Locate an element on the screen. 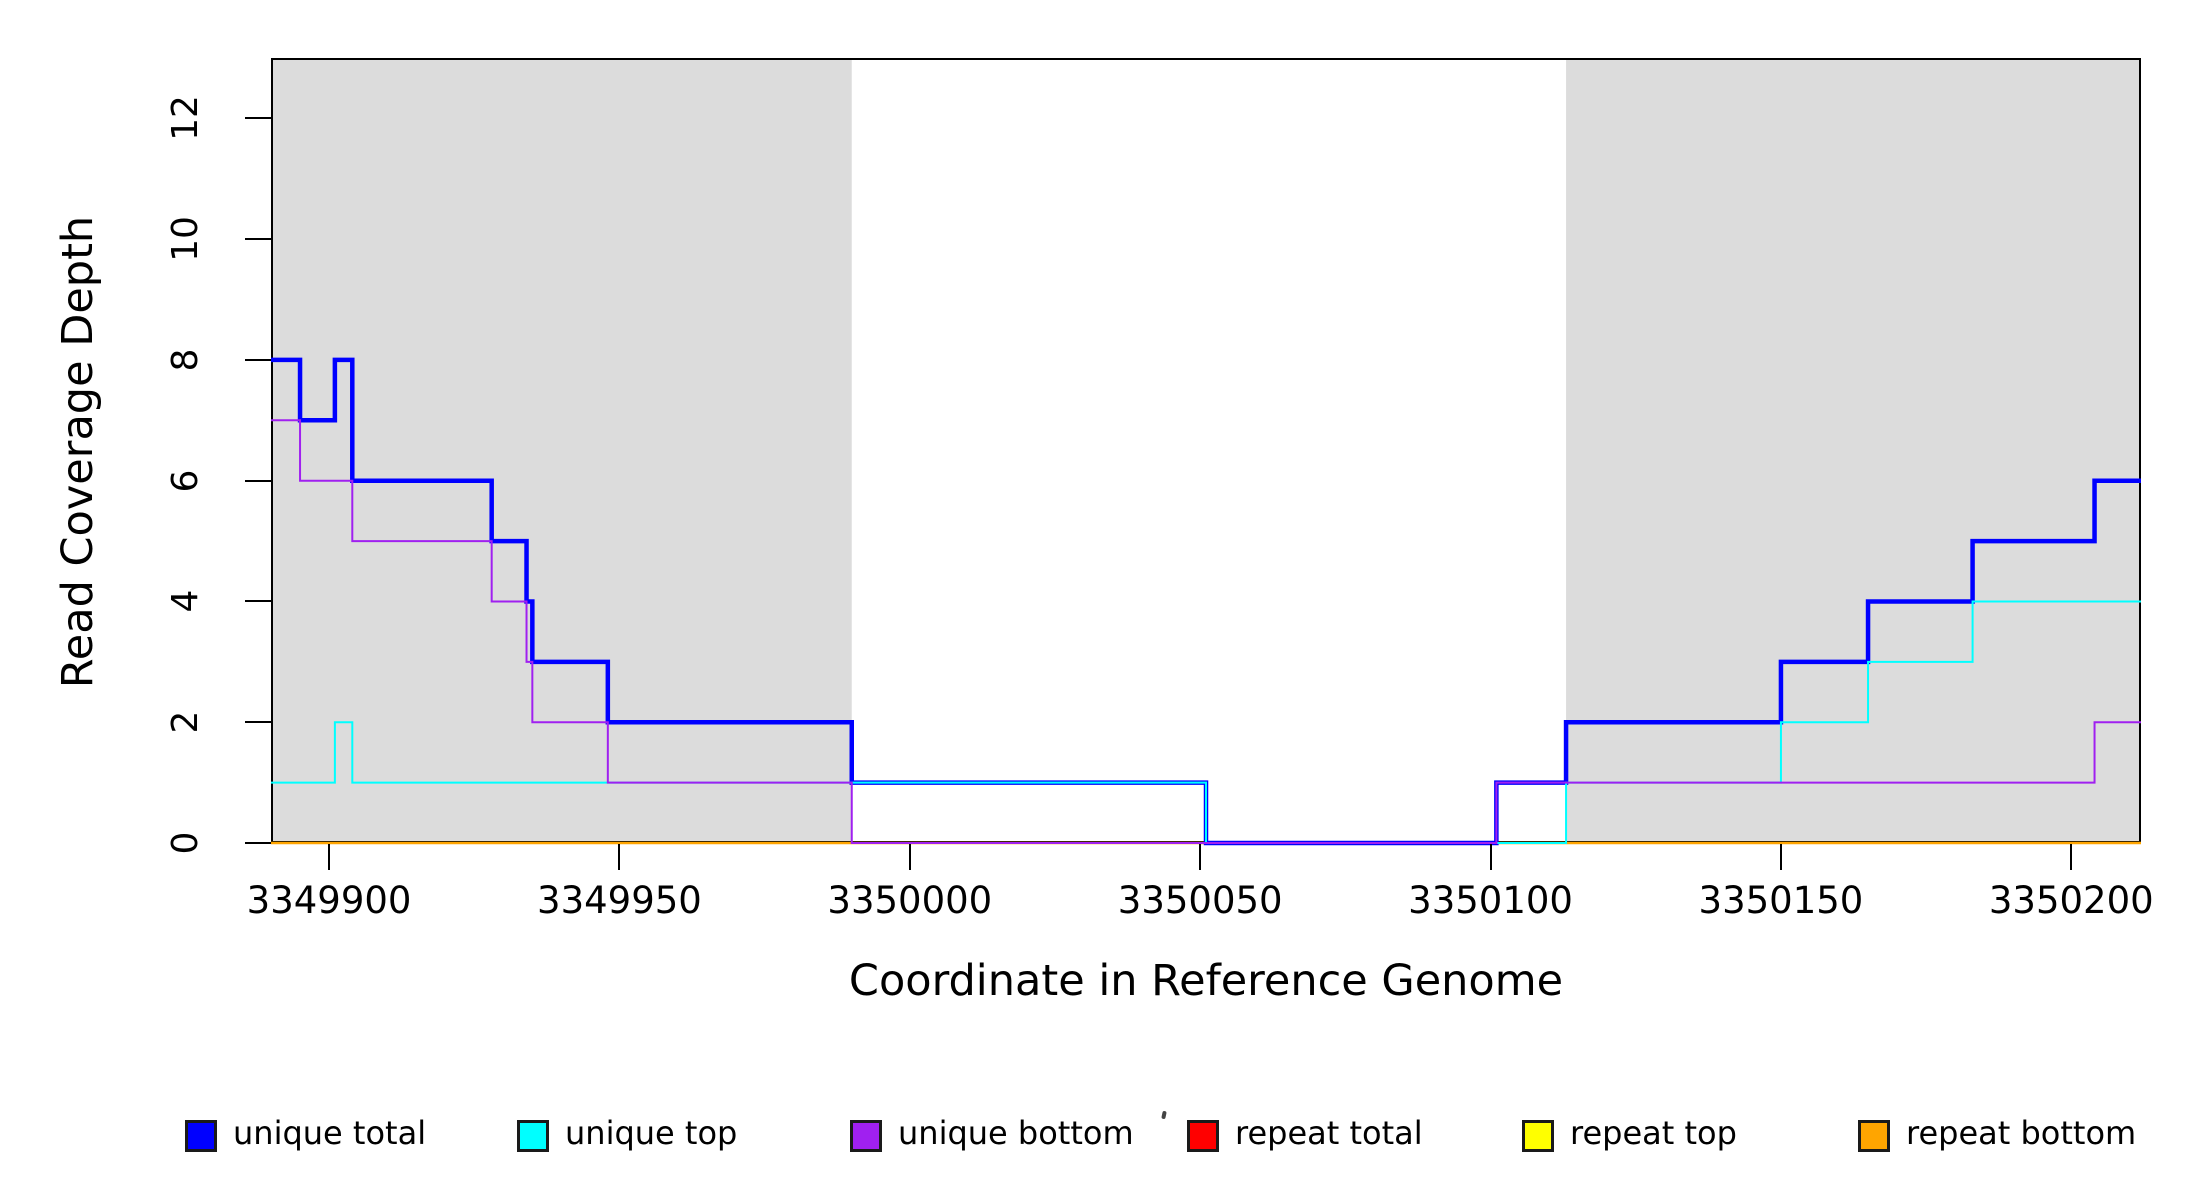  x-tick-label: 3350050 is located at coordinates (1200, 900).